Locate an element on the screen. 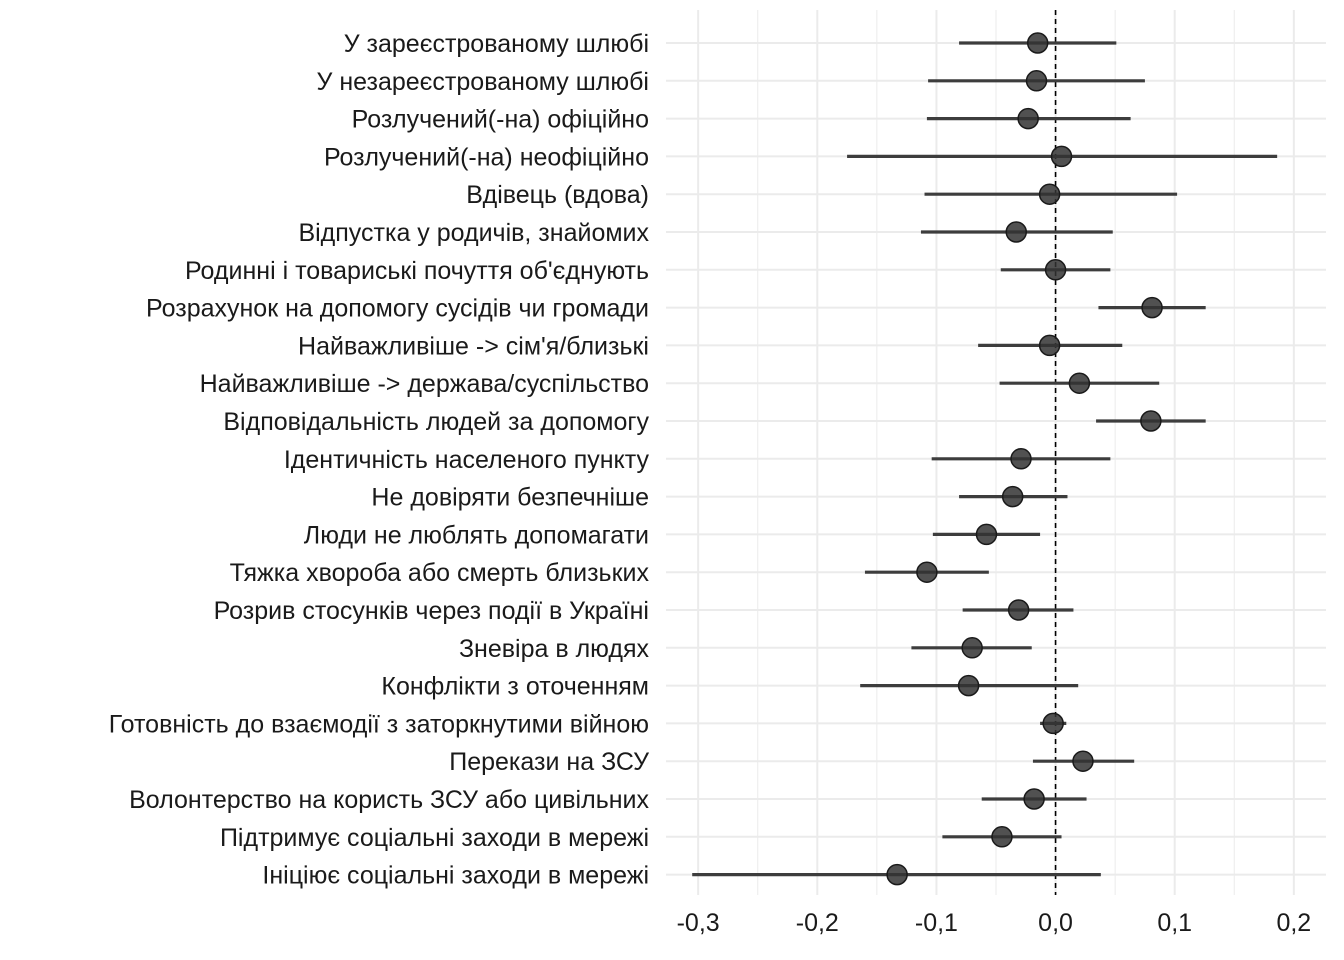  row-label: Конфлікти з оточенням is located at coordinates (515, 687).